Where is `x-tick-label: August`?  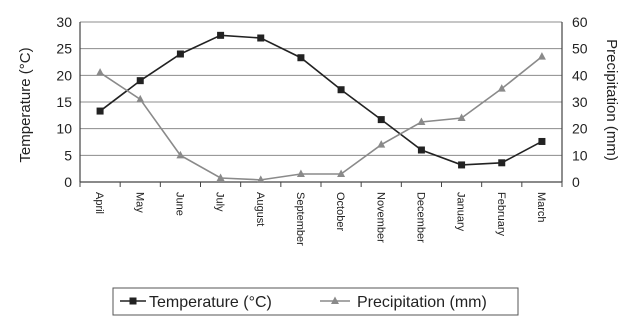
x-tick-label: August is located at coordinates (260, 209).